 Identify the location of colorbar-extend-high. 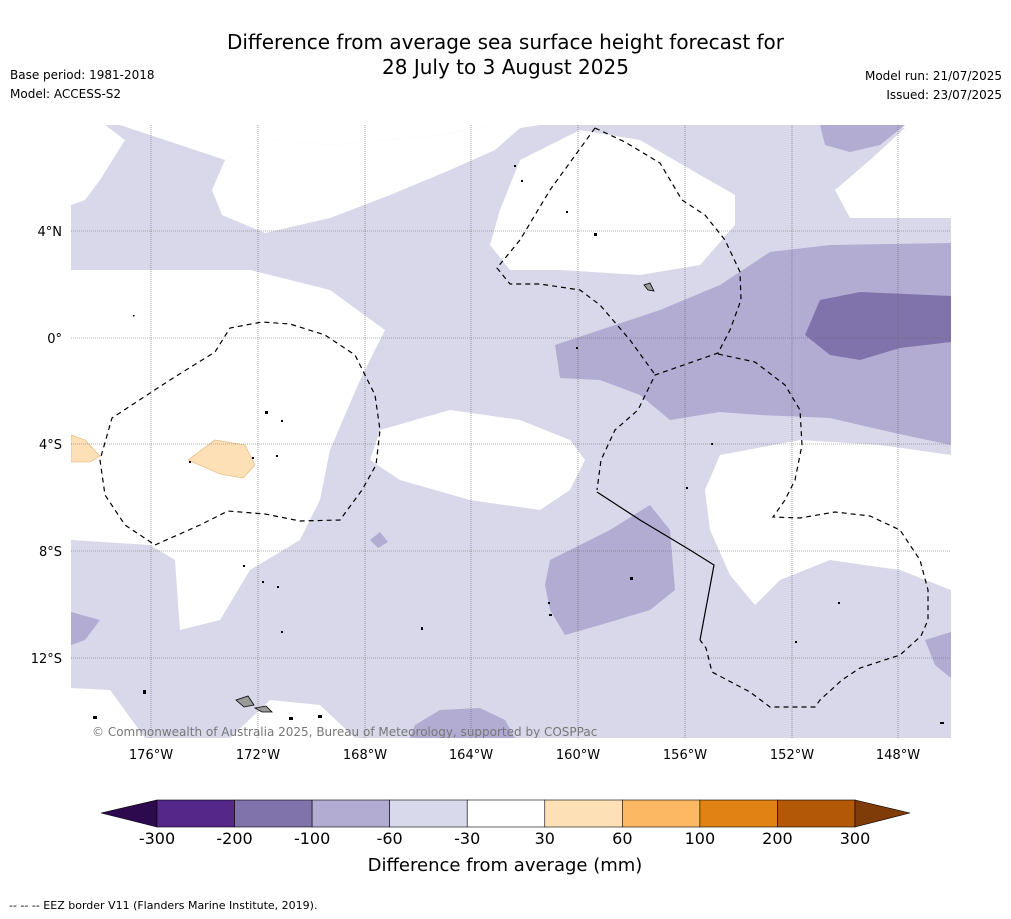
(882, 813).